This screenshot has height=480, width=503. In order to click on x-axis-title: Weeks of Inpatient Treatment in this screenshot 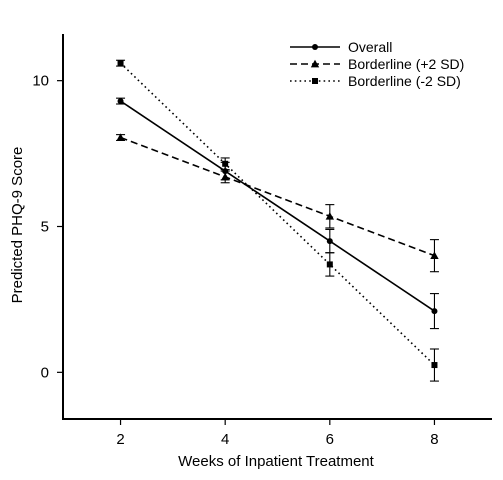, I will do `click(276, 461)`.